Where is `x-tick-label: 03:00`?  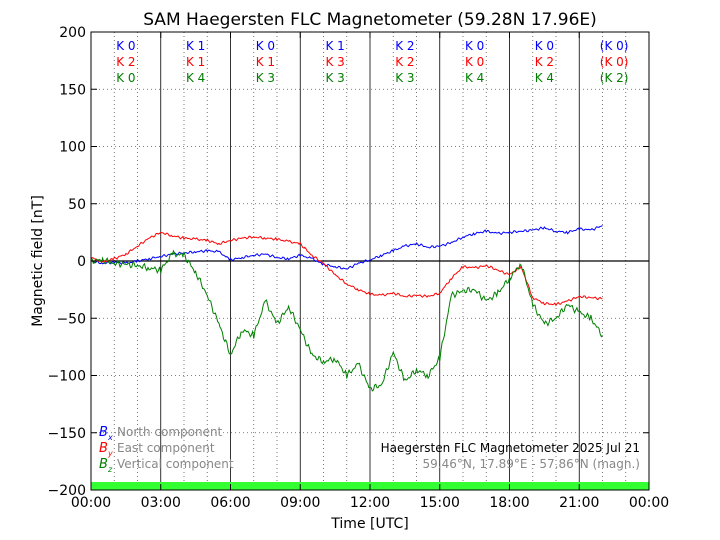
x-tick-label: 03:00 is located at coordinates (161, 503).